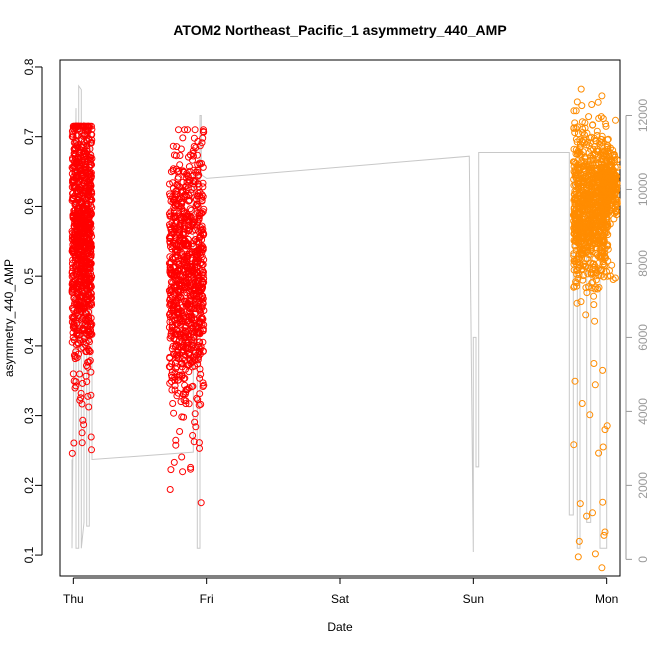 Image resolution: width=650 pixels, height=650 pixels. What do you see at coordinates (643, 189) in the screenshot?
I see `y2-tick-label: 10000` at bounding box center [643, 189].